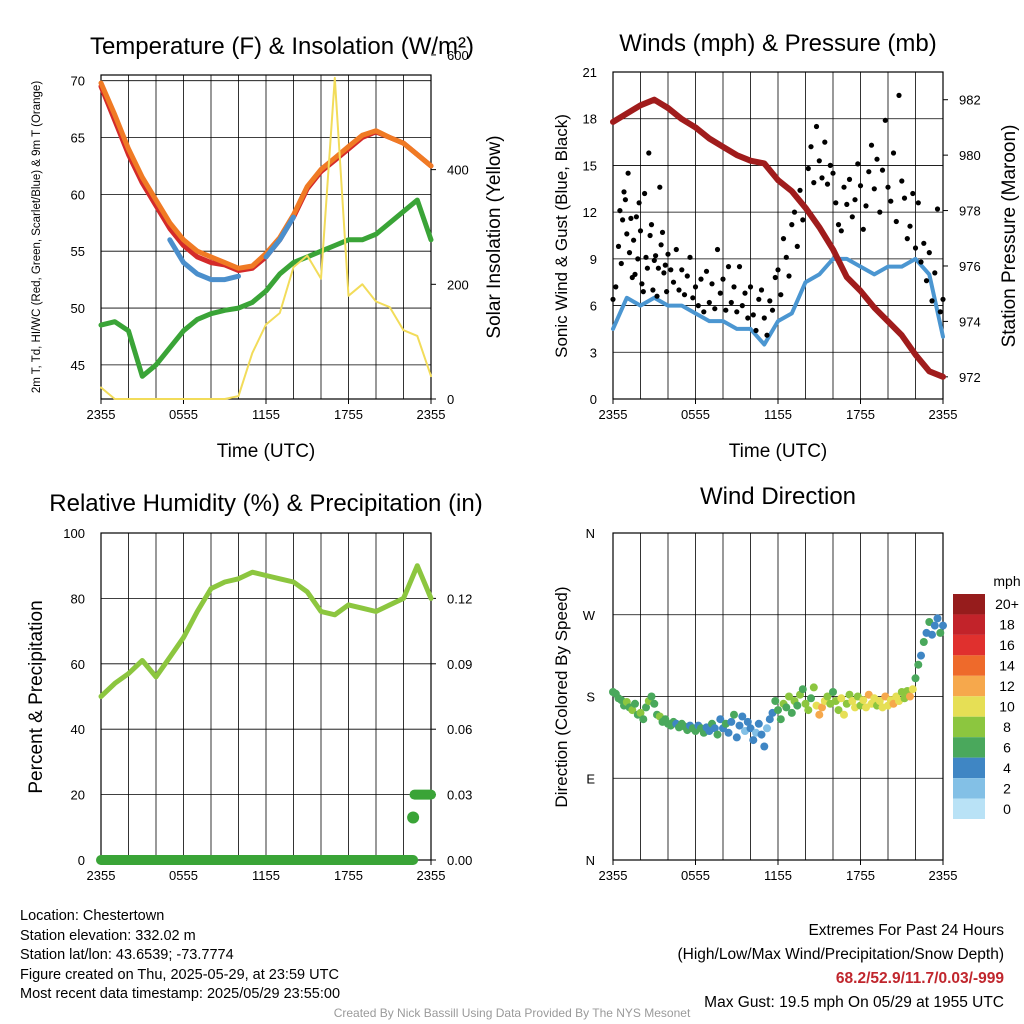 The width and height of the screenshot is (1024, 1024). What do you see at coordinates (81, 860) in the screenshot?
I see `y-tick-label-left: 0` at bounding box center [81, 860].